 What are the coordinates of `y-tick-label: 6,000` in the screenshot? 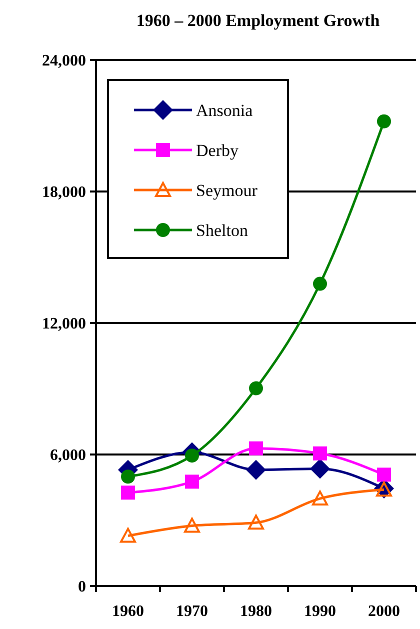 It's located at (68, 455).